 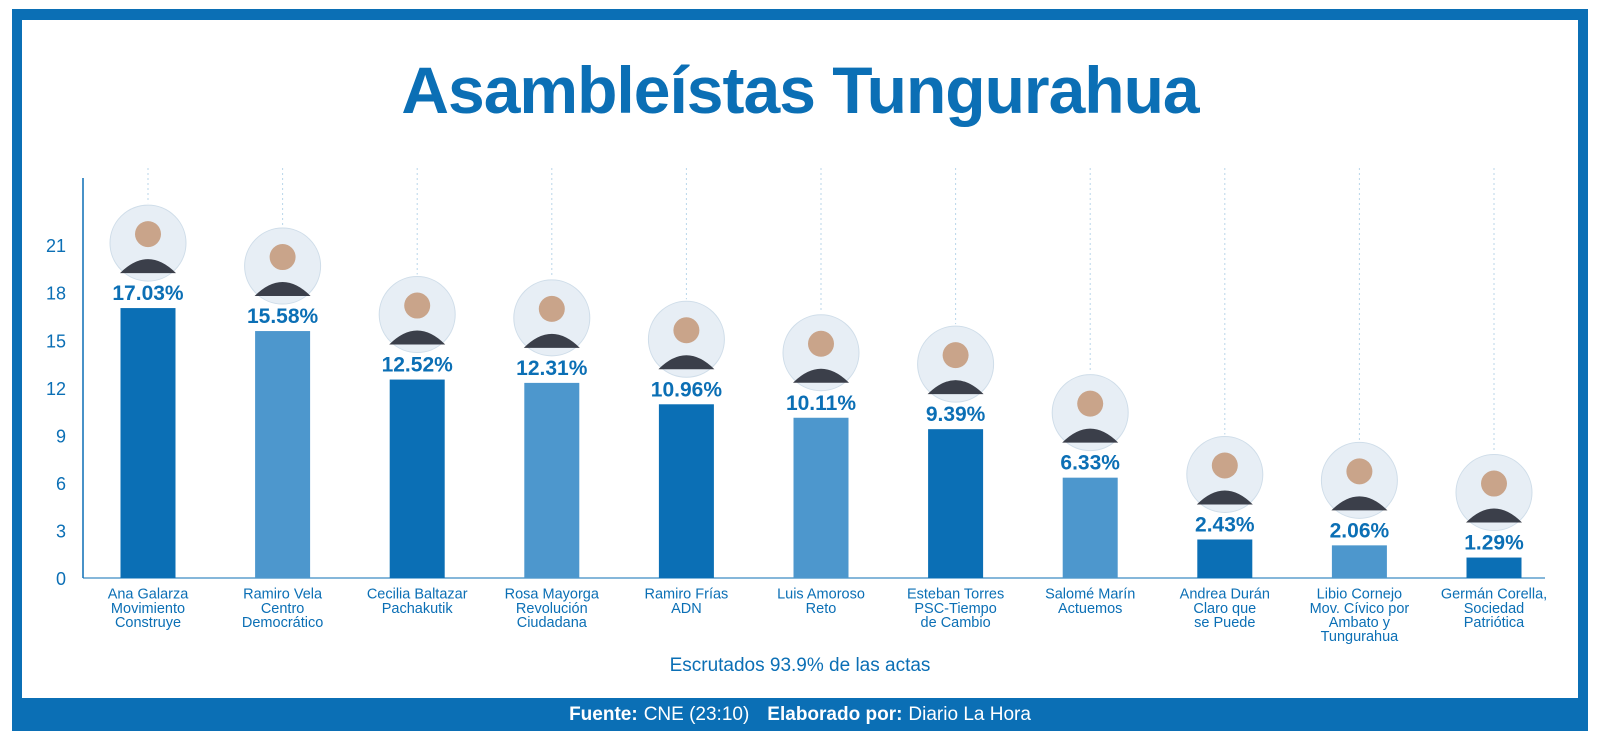 What do you see at coordinates (956, 414) in the screenshot?
I see `value-label: 9.39%` at bounding box center [956, 414].